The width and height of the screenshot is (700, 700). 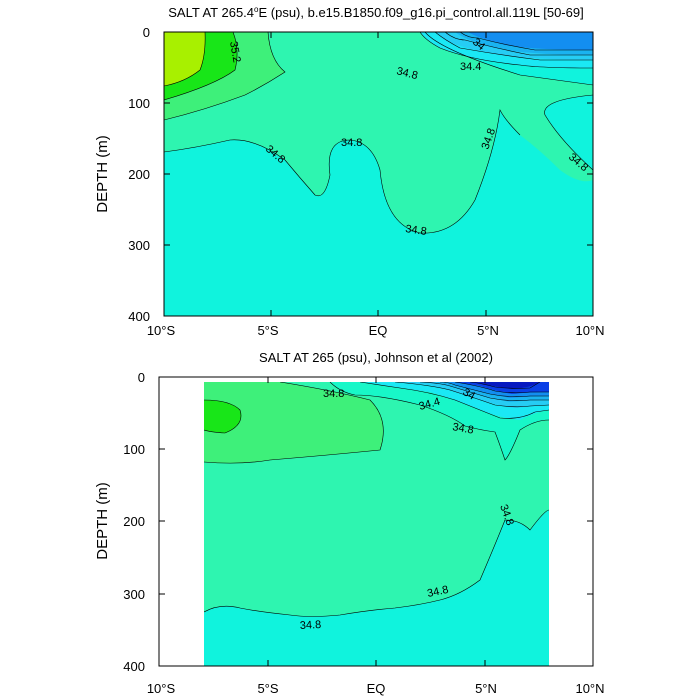 What do you see at coordinates (222, 416) in the screenshot?
I see `obs-fill-green` at bounding box center [222, 416].